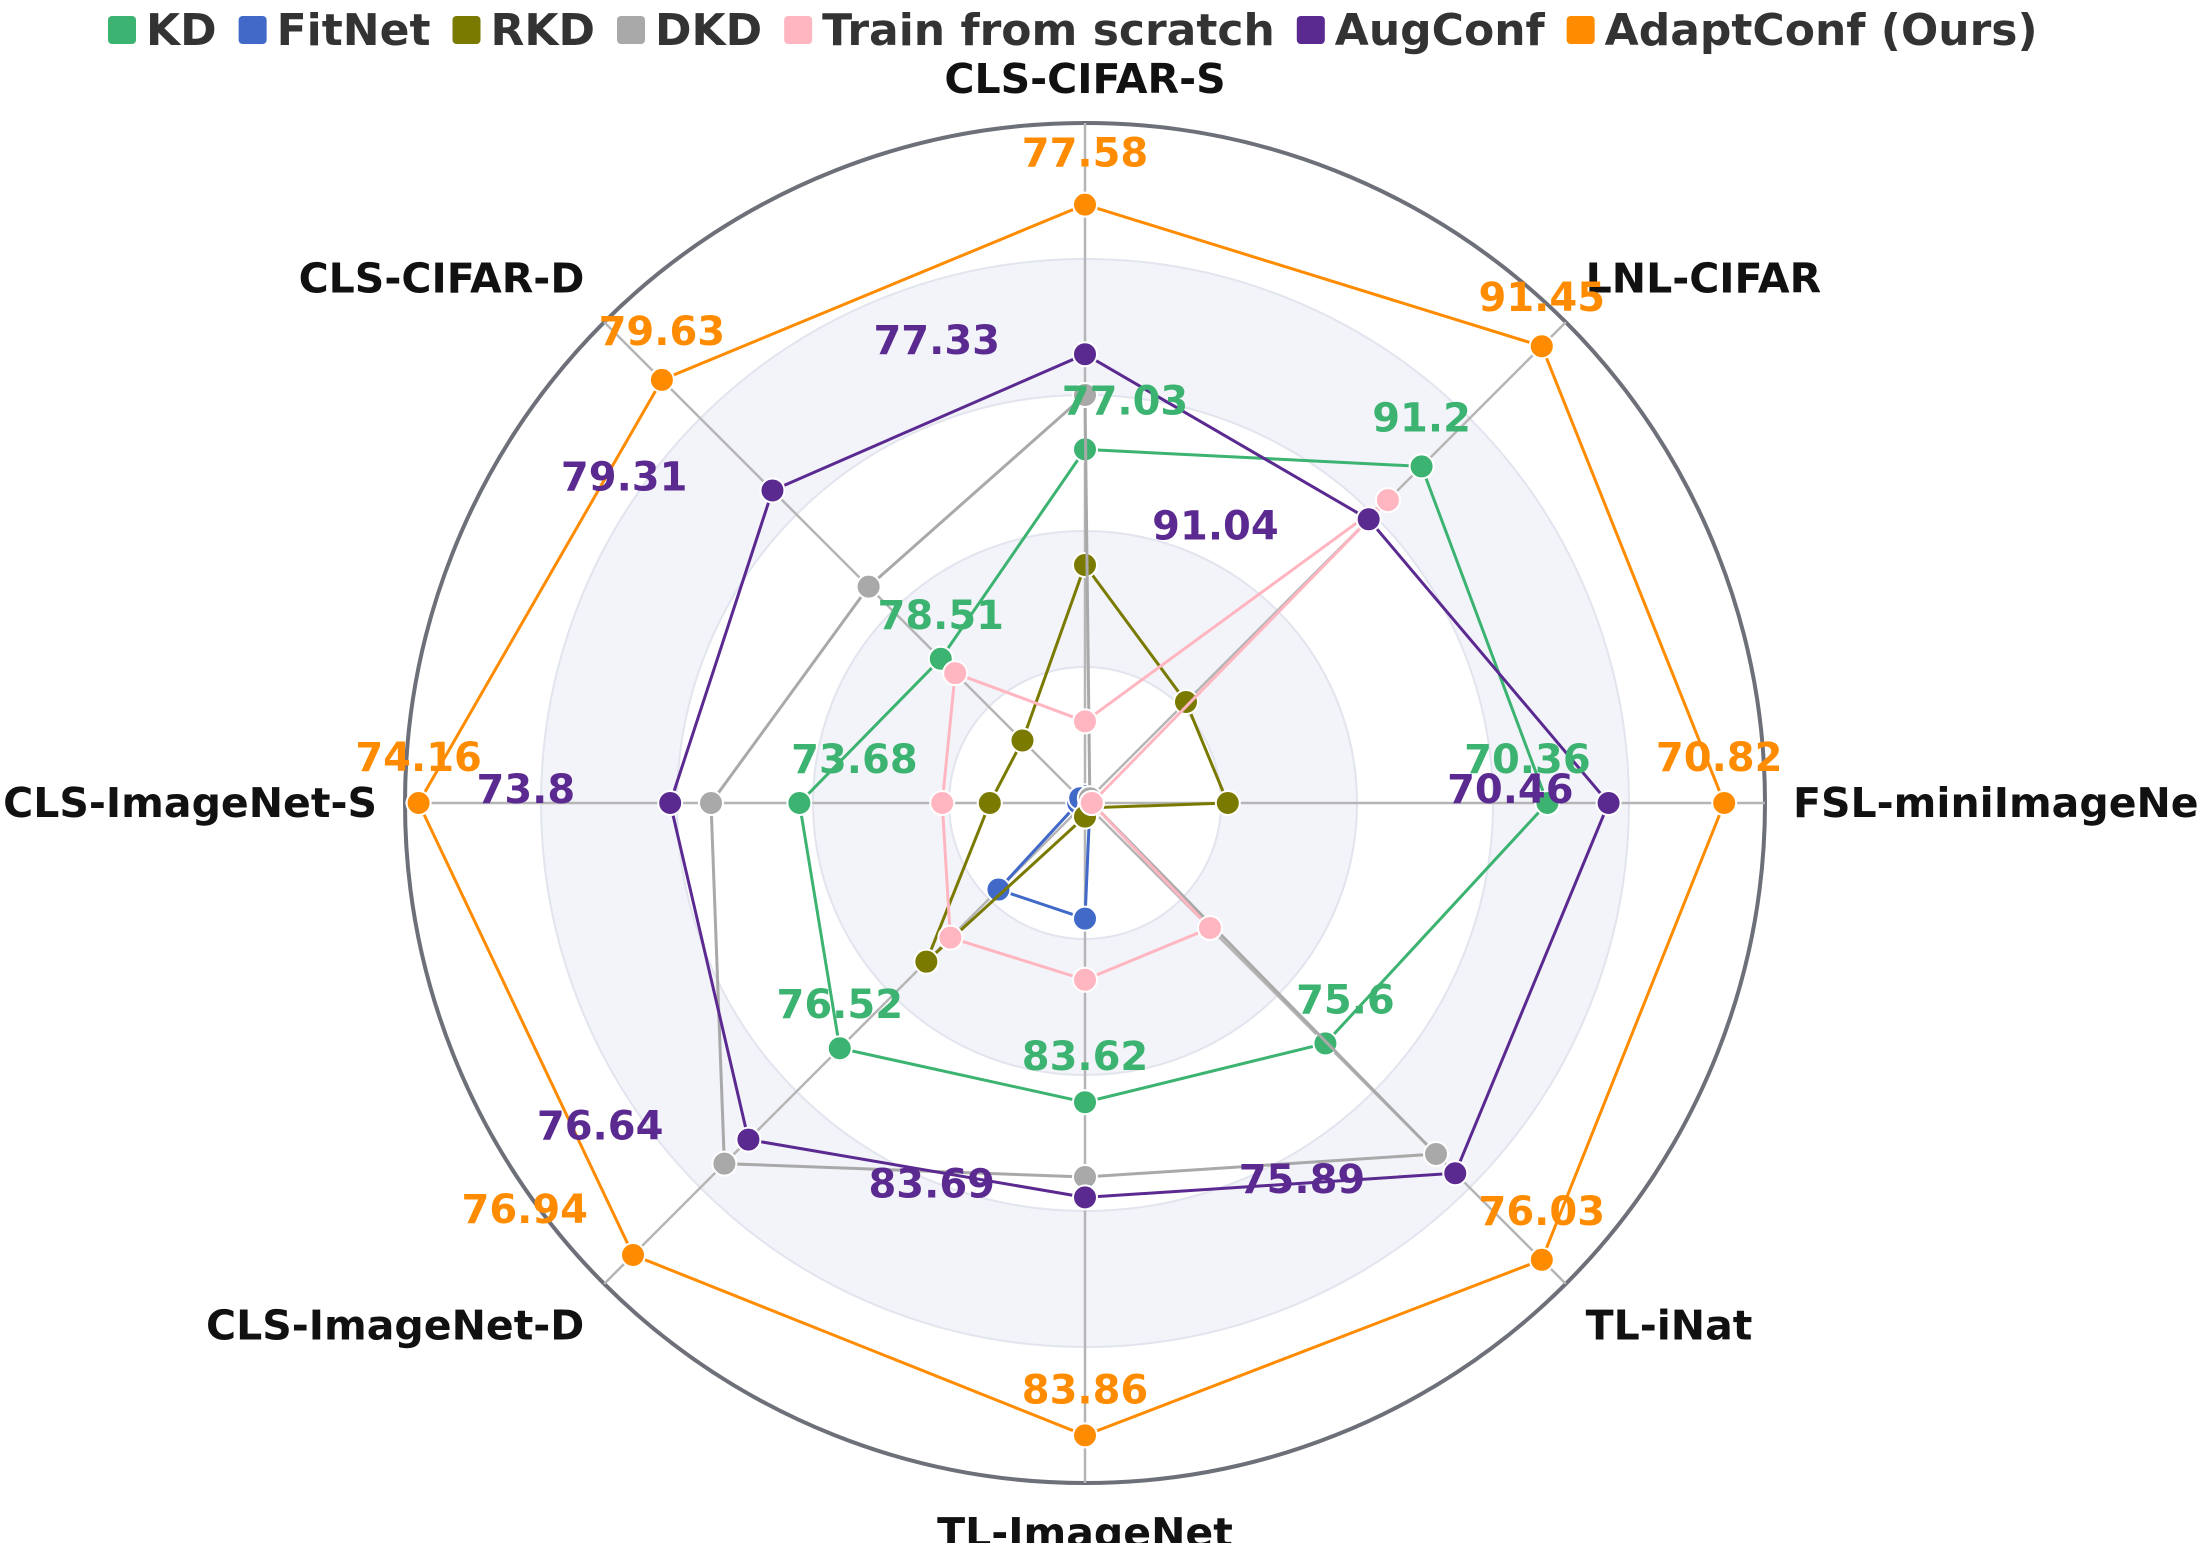 The height and width of the screenshot is (1543, 2198). Describe the element at coordinates (940, 616) in the screenshot. I see `value-label-kd-cls-cifar-d: 78.51` at that location.